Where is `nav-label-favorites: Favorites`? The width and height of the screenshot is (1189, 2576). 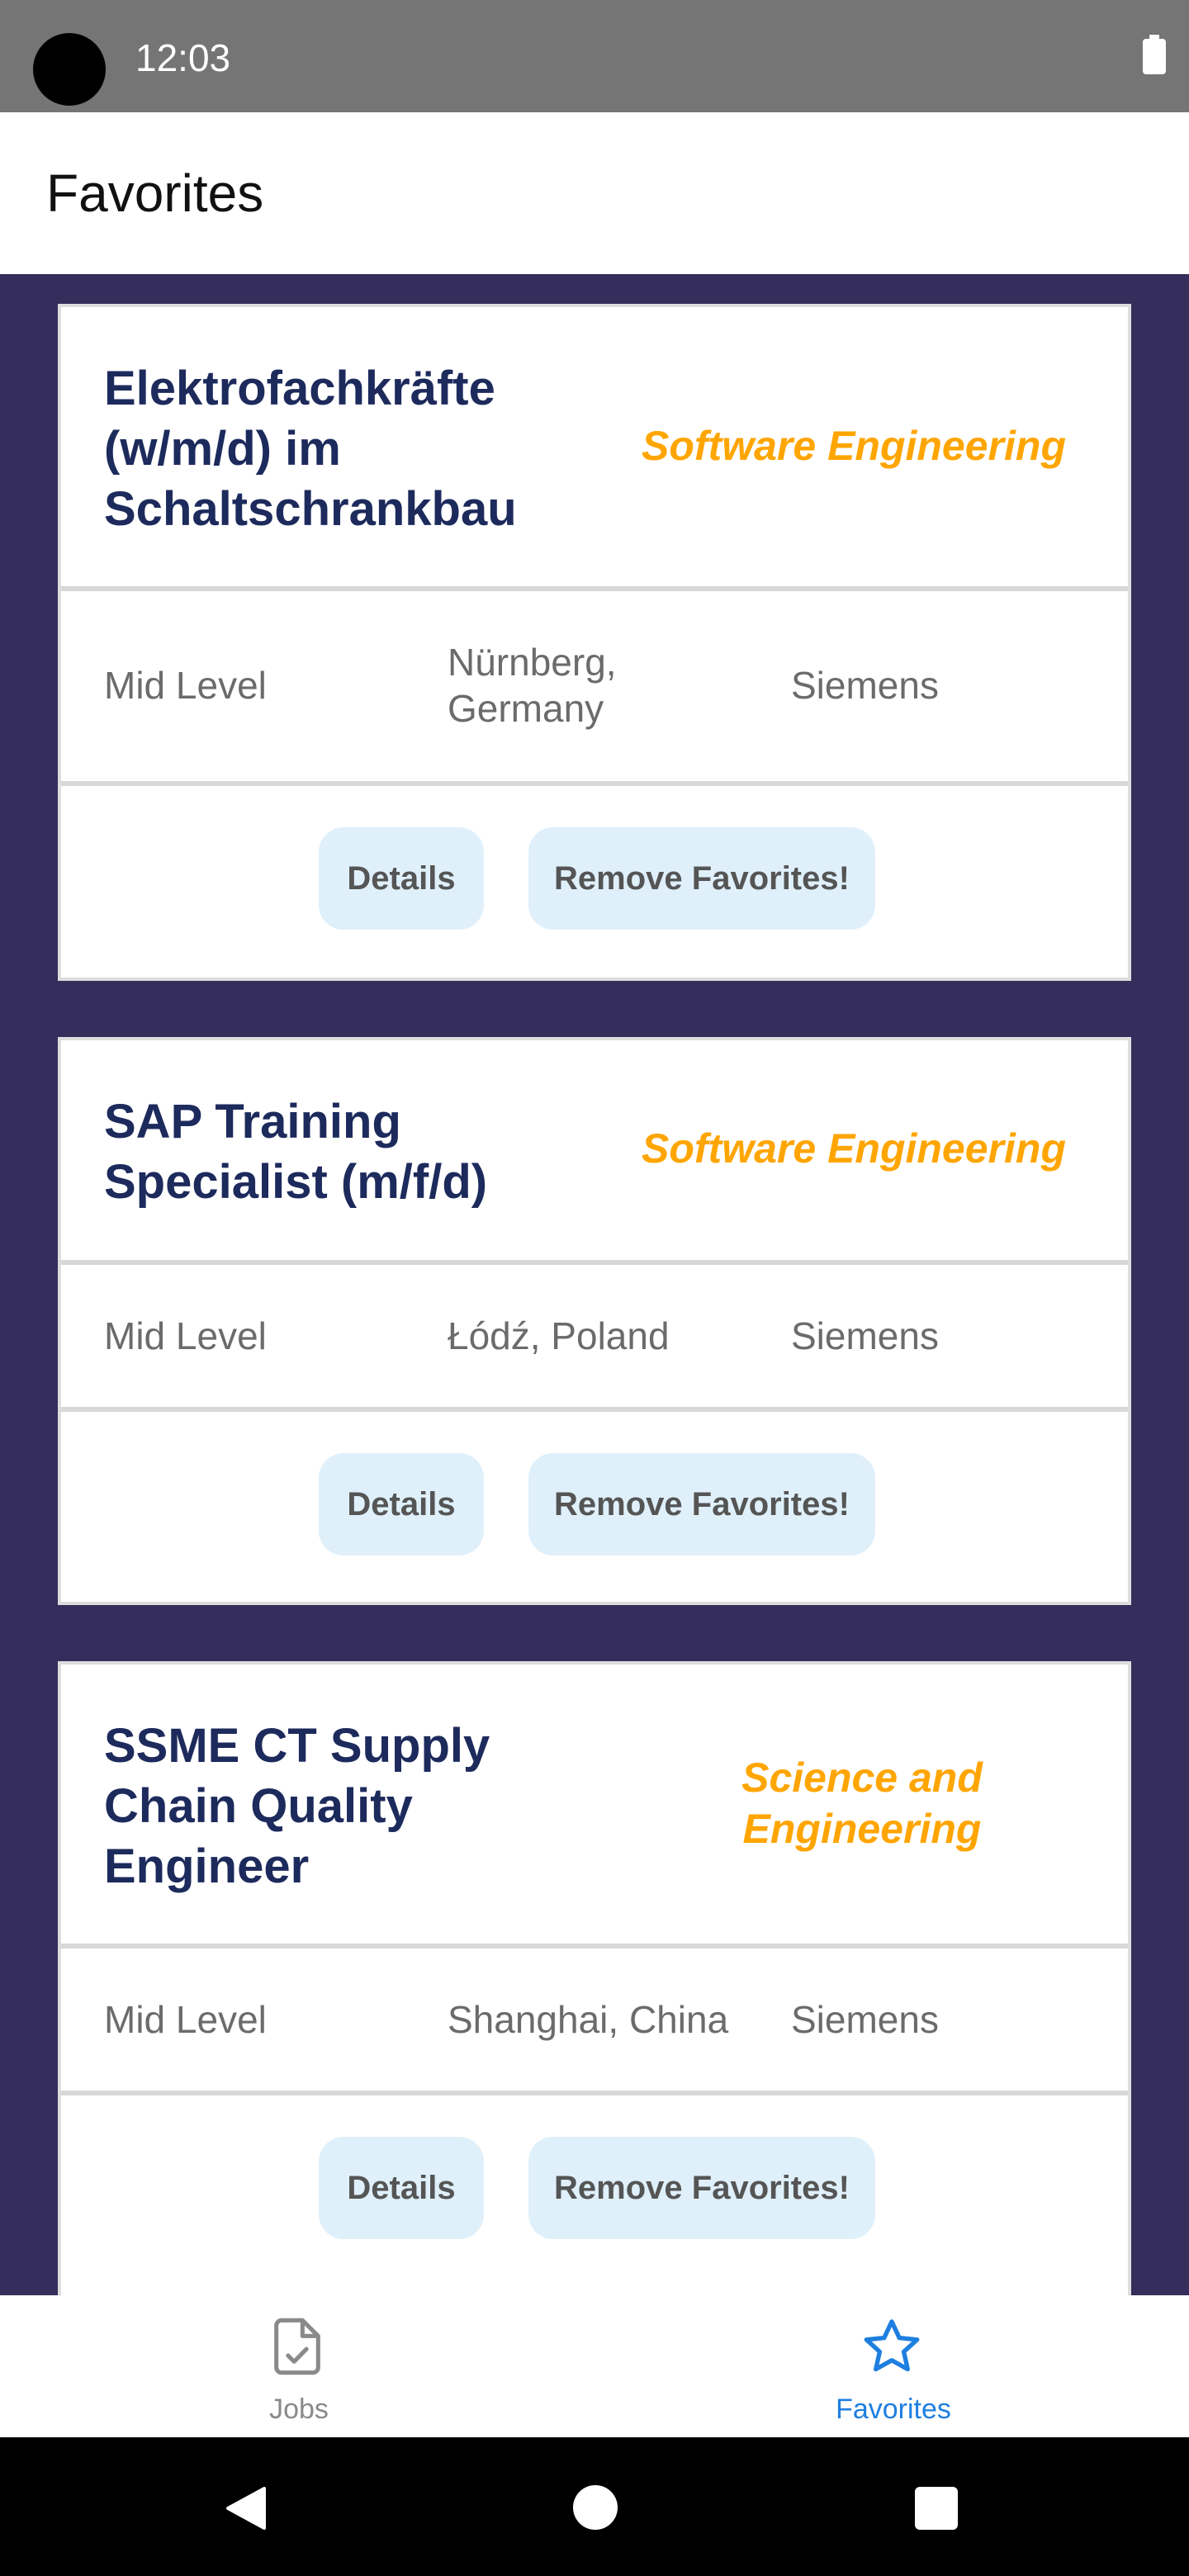
nav-label-favorites: Favorites is located at coordinates (893, 2409).